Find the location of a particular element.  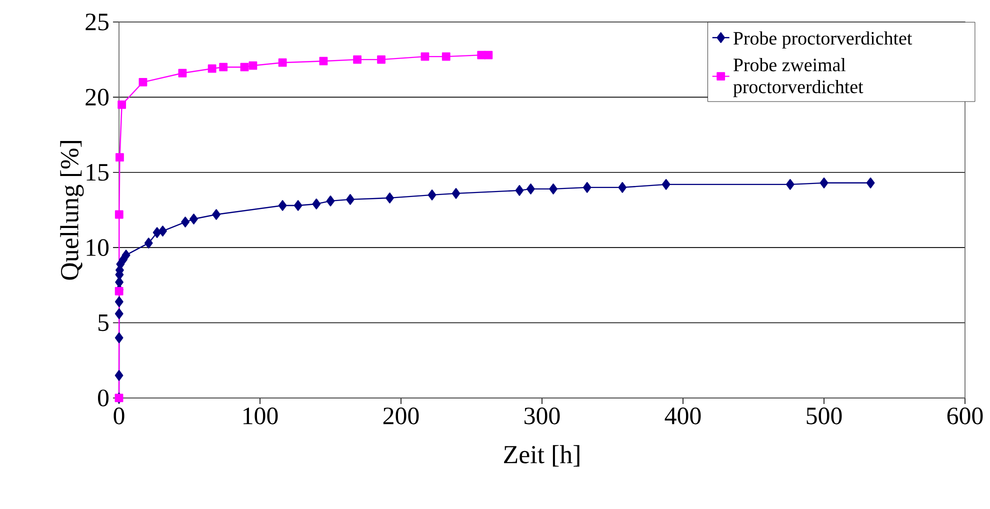

x-tick-label: 300 is located at coordinates (542, 416).